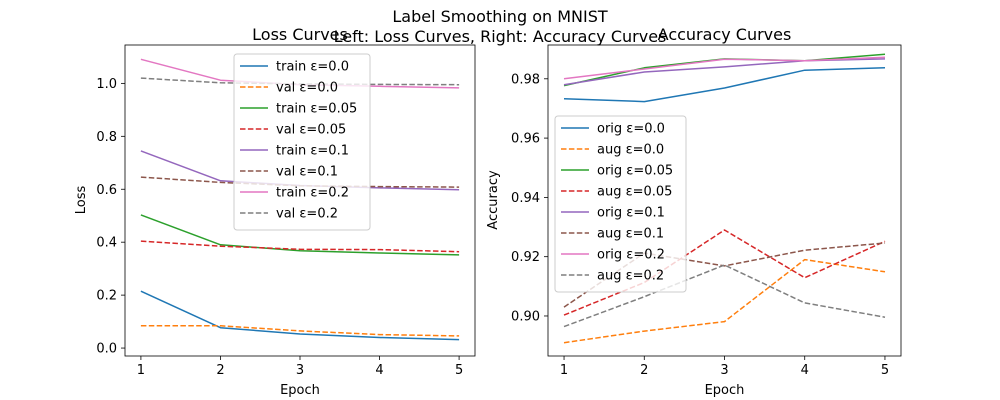  I want to click on legend-label: val ε=0.05, so click(311, 130).